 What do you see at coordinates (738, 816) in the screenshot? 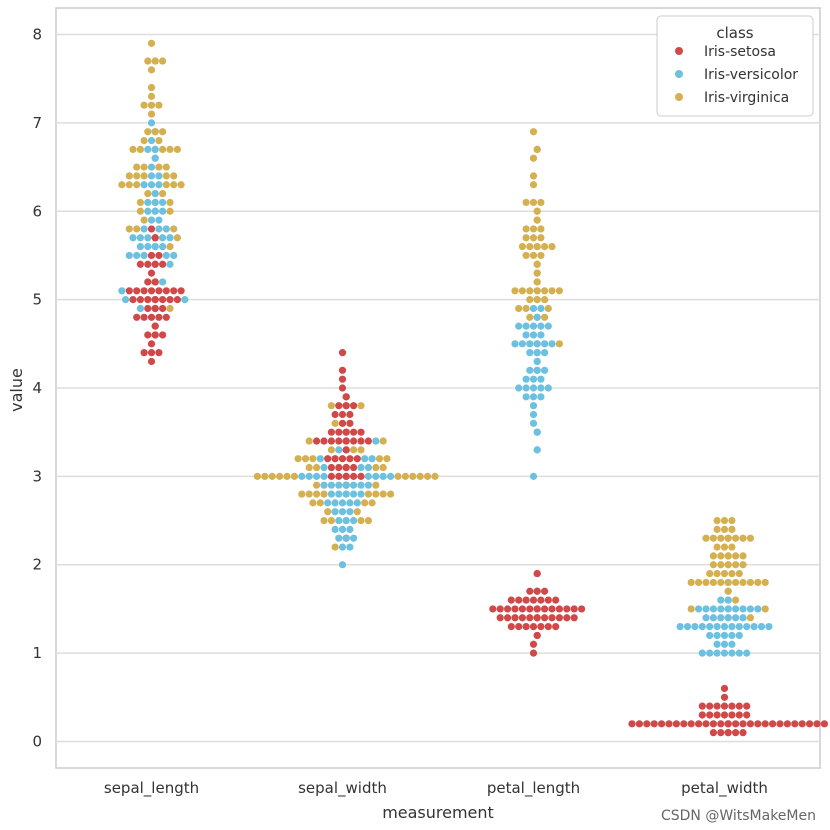
I see `watermark: CSDN @WitsMakeMen` at bounding box center [738, 816].